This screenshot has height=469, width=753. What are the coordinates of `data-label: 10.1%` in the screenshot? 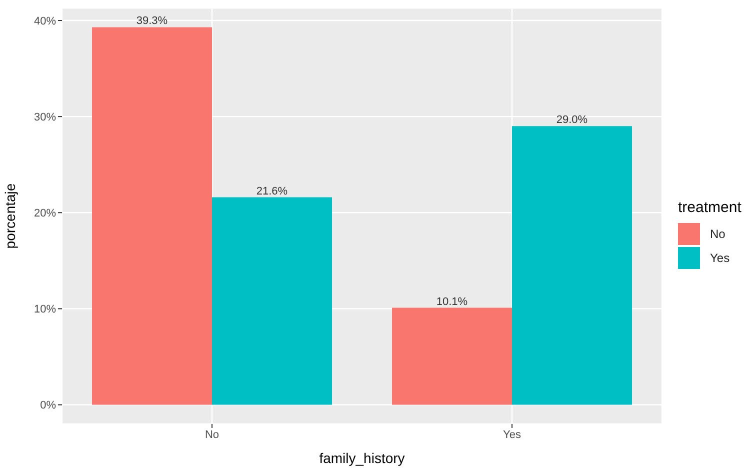 It's located at (452, 302).